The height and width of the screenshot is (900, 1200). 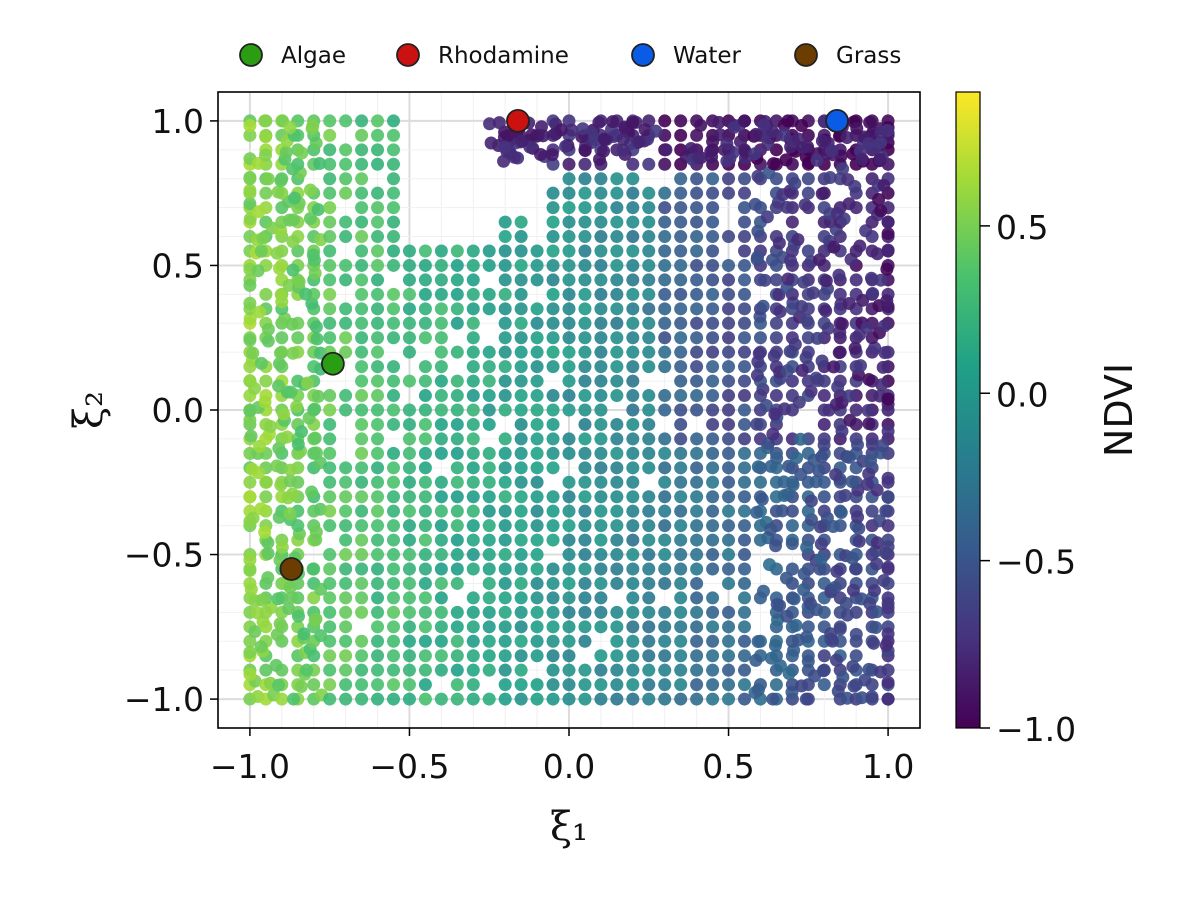 I want to click on x-axis-ticks: −1.0 −0.5 0.0 0.5 1.0, so click(x=562, y=757).